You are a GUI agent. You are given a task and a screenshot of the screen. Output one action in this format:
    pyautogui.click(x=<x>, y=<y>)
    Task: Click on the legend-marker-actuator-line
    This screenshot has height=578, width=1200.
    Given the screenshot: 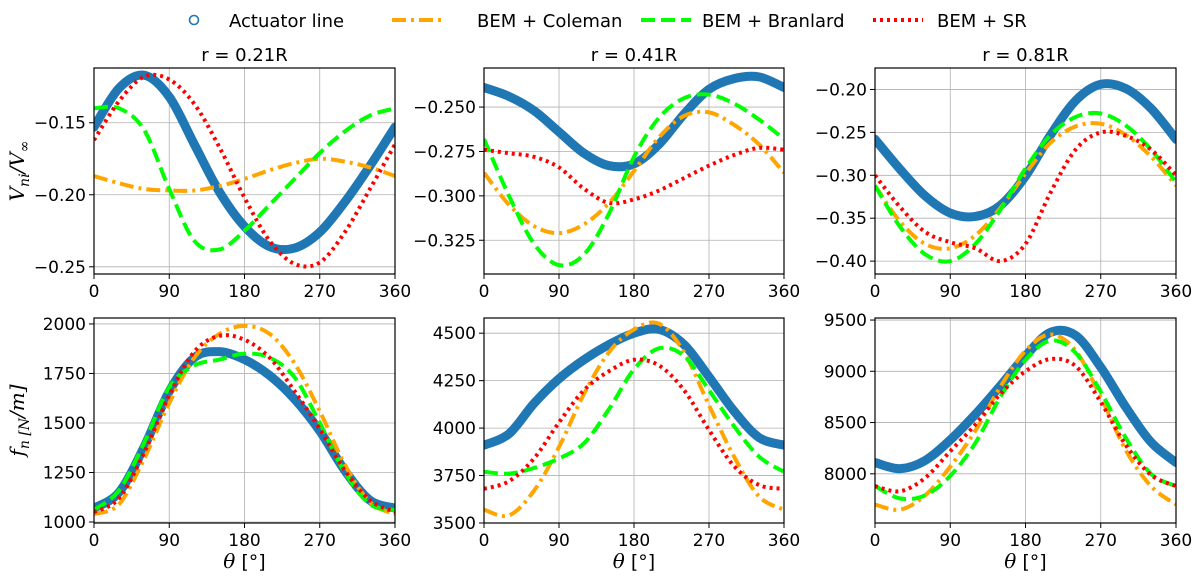 What is the action you would take?
    pyautogui.click(x=194, y=20)
    